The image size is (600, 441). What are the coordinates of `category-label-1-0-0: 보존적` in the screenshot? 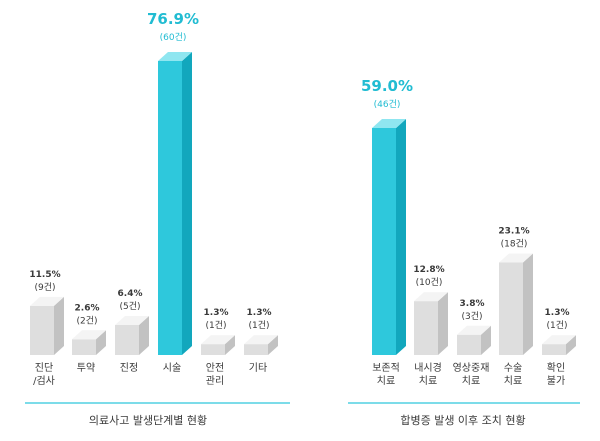 It's located at (386, 368).